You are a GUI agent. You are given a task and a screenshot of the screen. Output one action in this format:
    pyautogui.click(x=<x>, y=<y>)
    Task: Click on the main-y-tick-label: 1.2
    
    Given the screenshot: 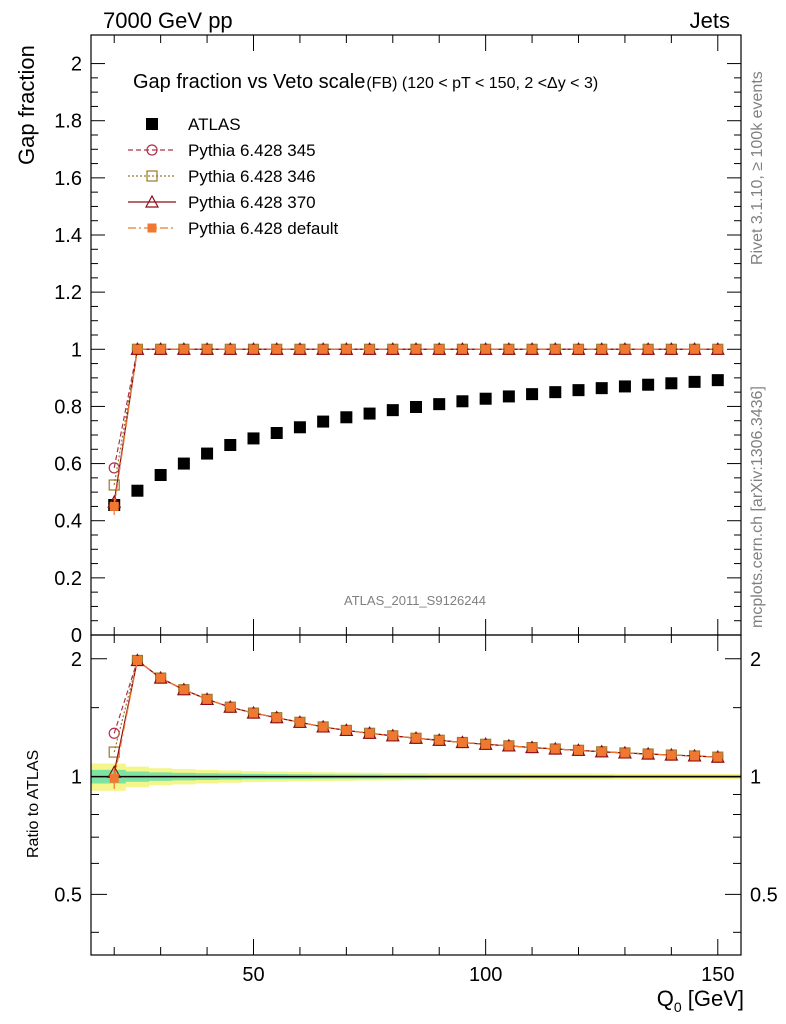 What is the action you would take?
    pyautogui.click(x=68, y=293)
    